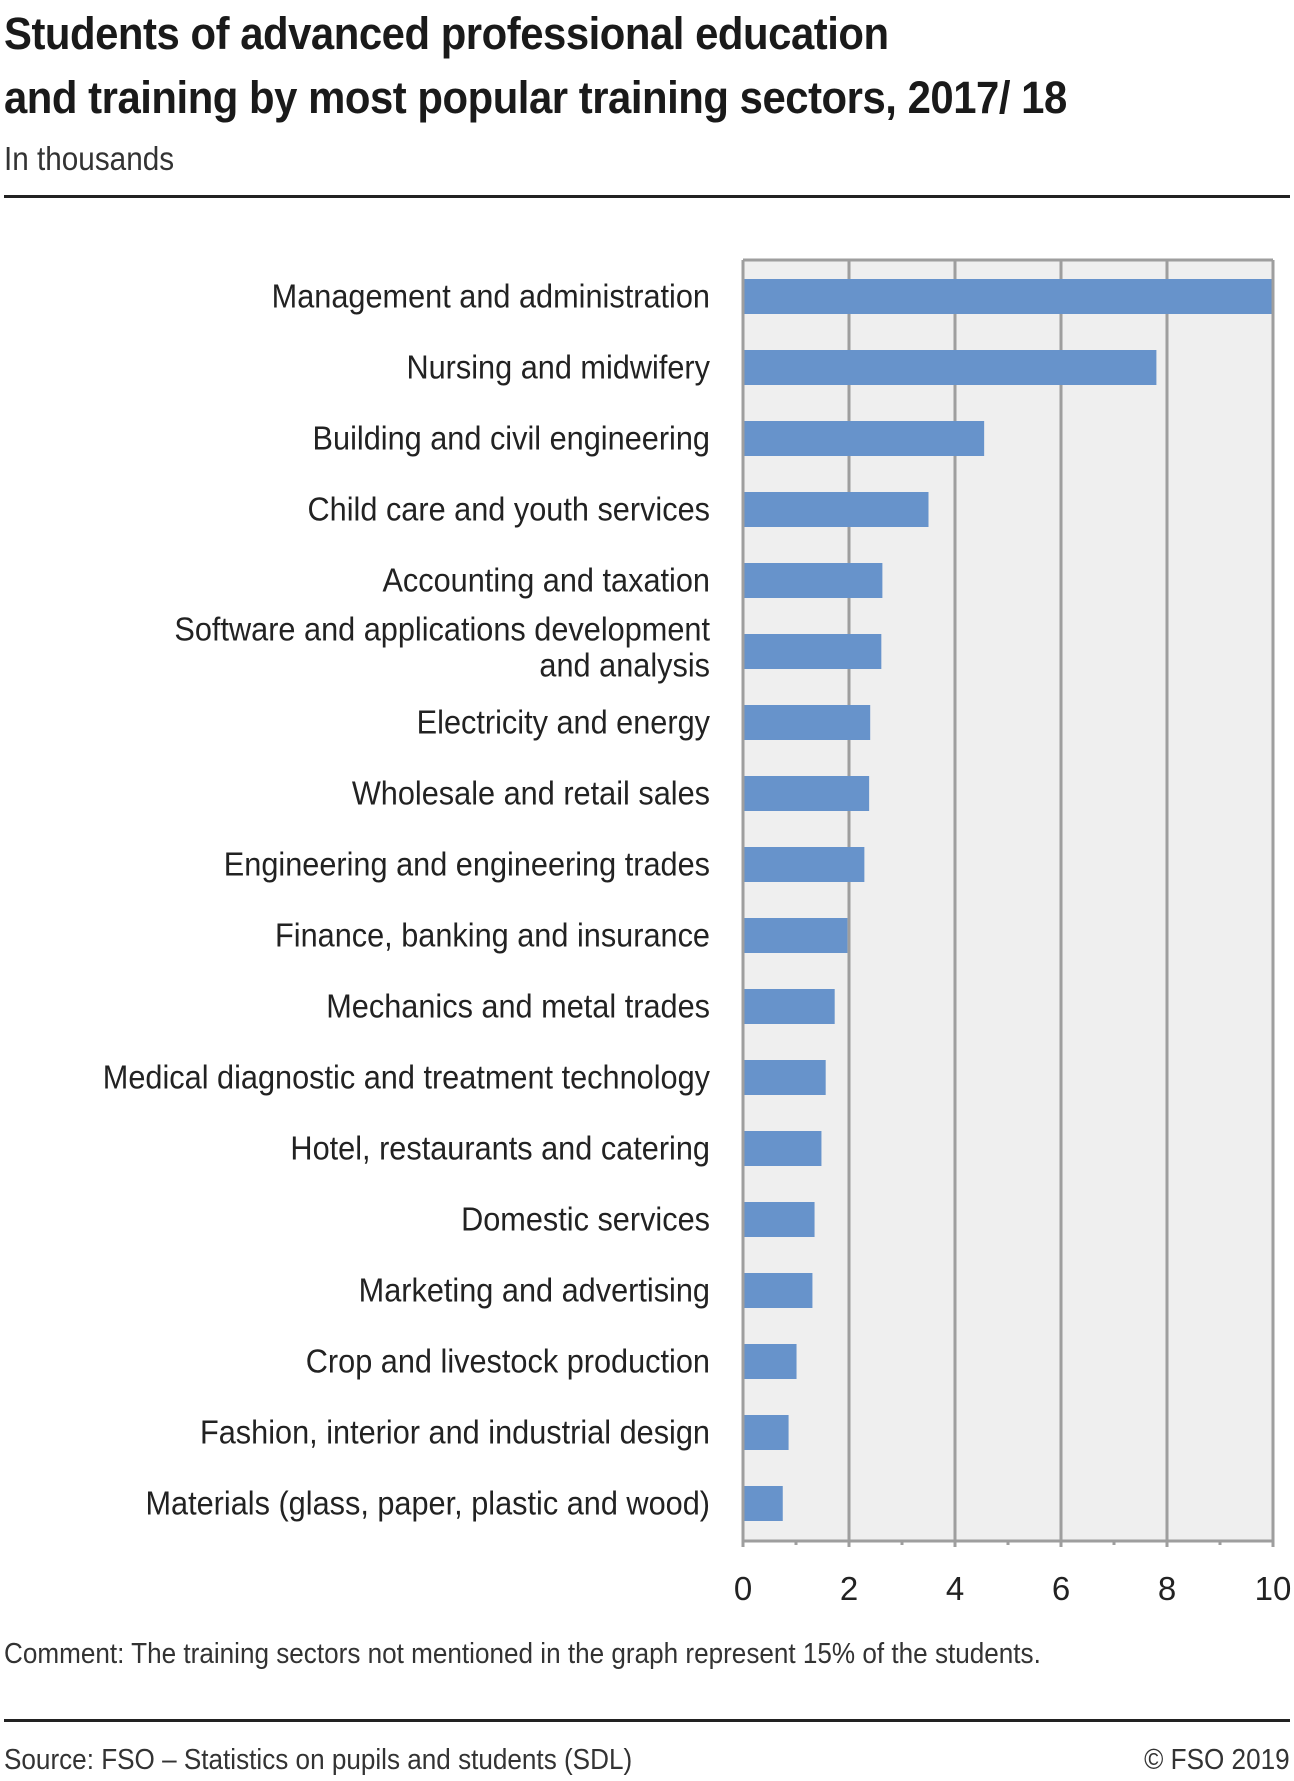  Describe the element at coordinates (647, 1720) in the screenshot. I see `bottom-divider` at that location.